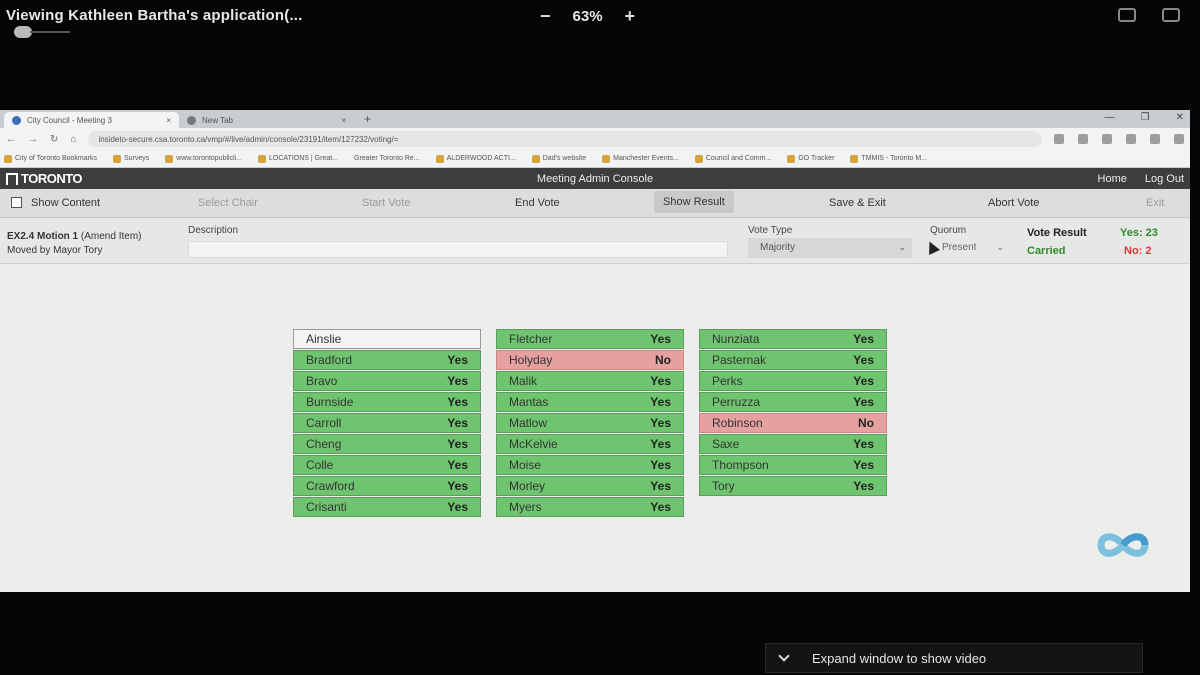  Describe the element at coordinates (948, 230) in the screenshot. I see `quorum-label: Quorum` at that location.